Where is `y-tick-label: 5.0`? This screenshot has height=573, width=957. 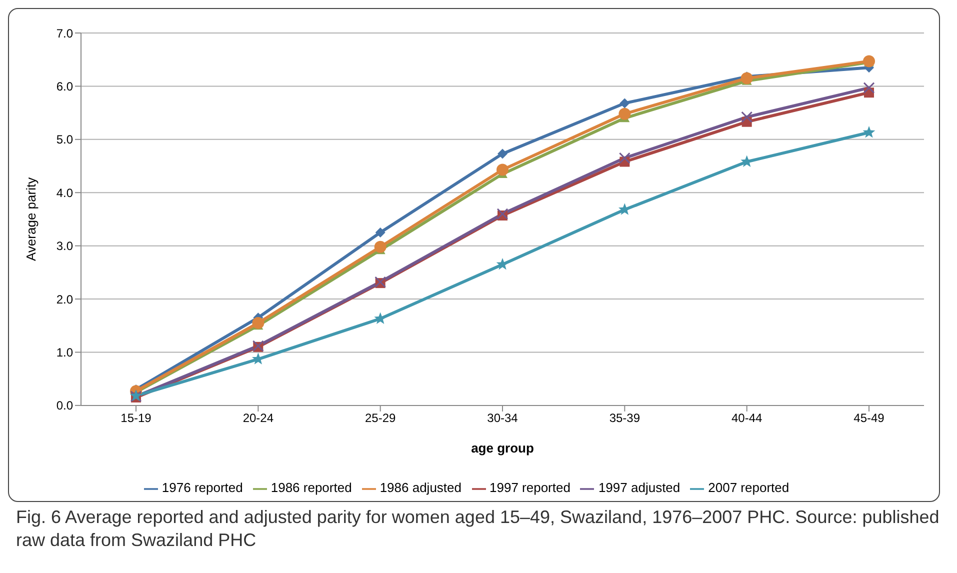
y-tick-label: 5.0 is located at coordinates (65, 139).